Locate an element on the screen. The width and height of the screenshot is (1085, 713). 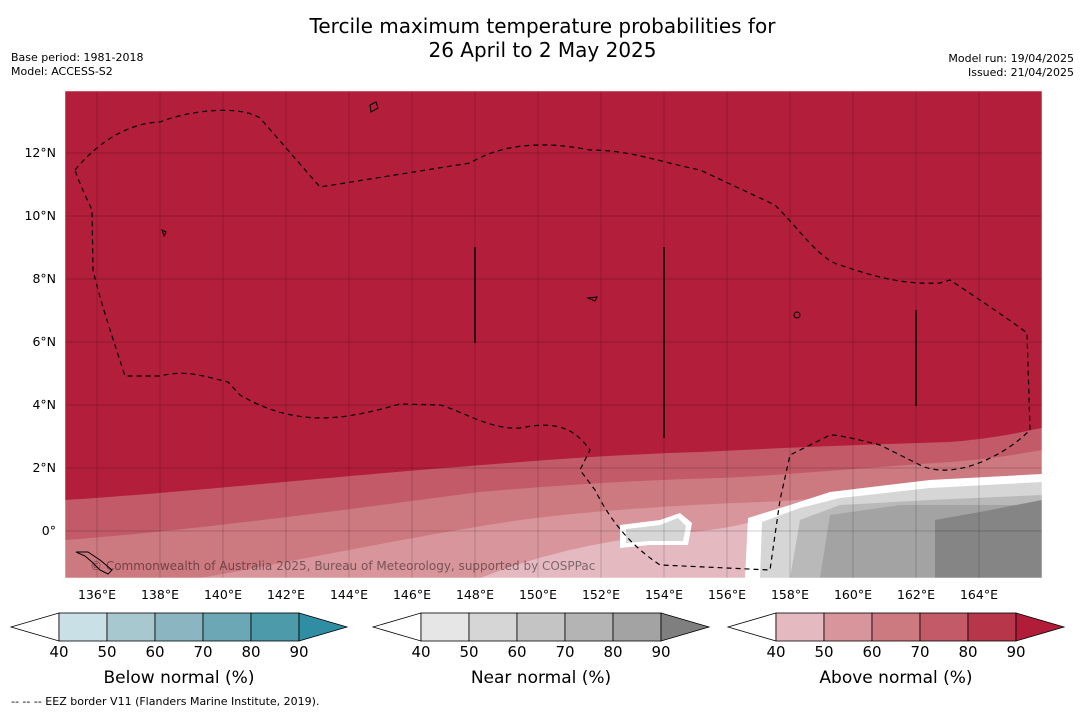
meta-right: Model run: 19/04/2025 Issued: 21/04/2025 is located at coordinates (1011, 66).